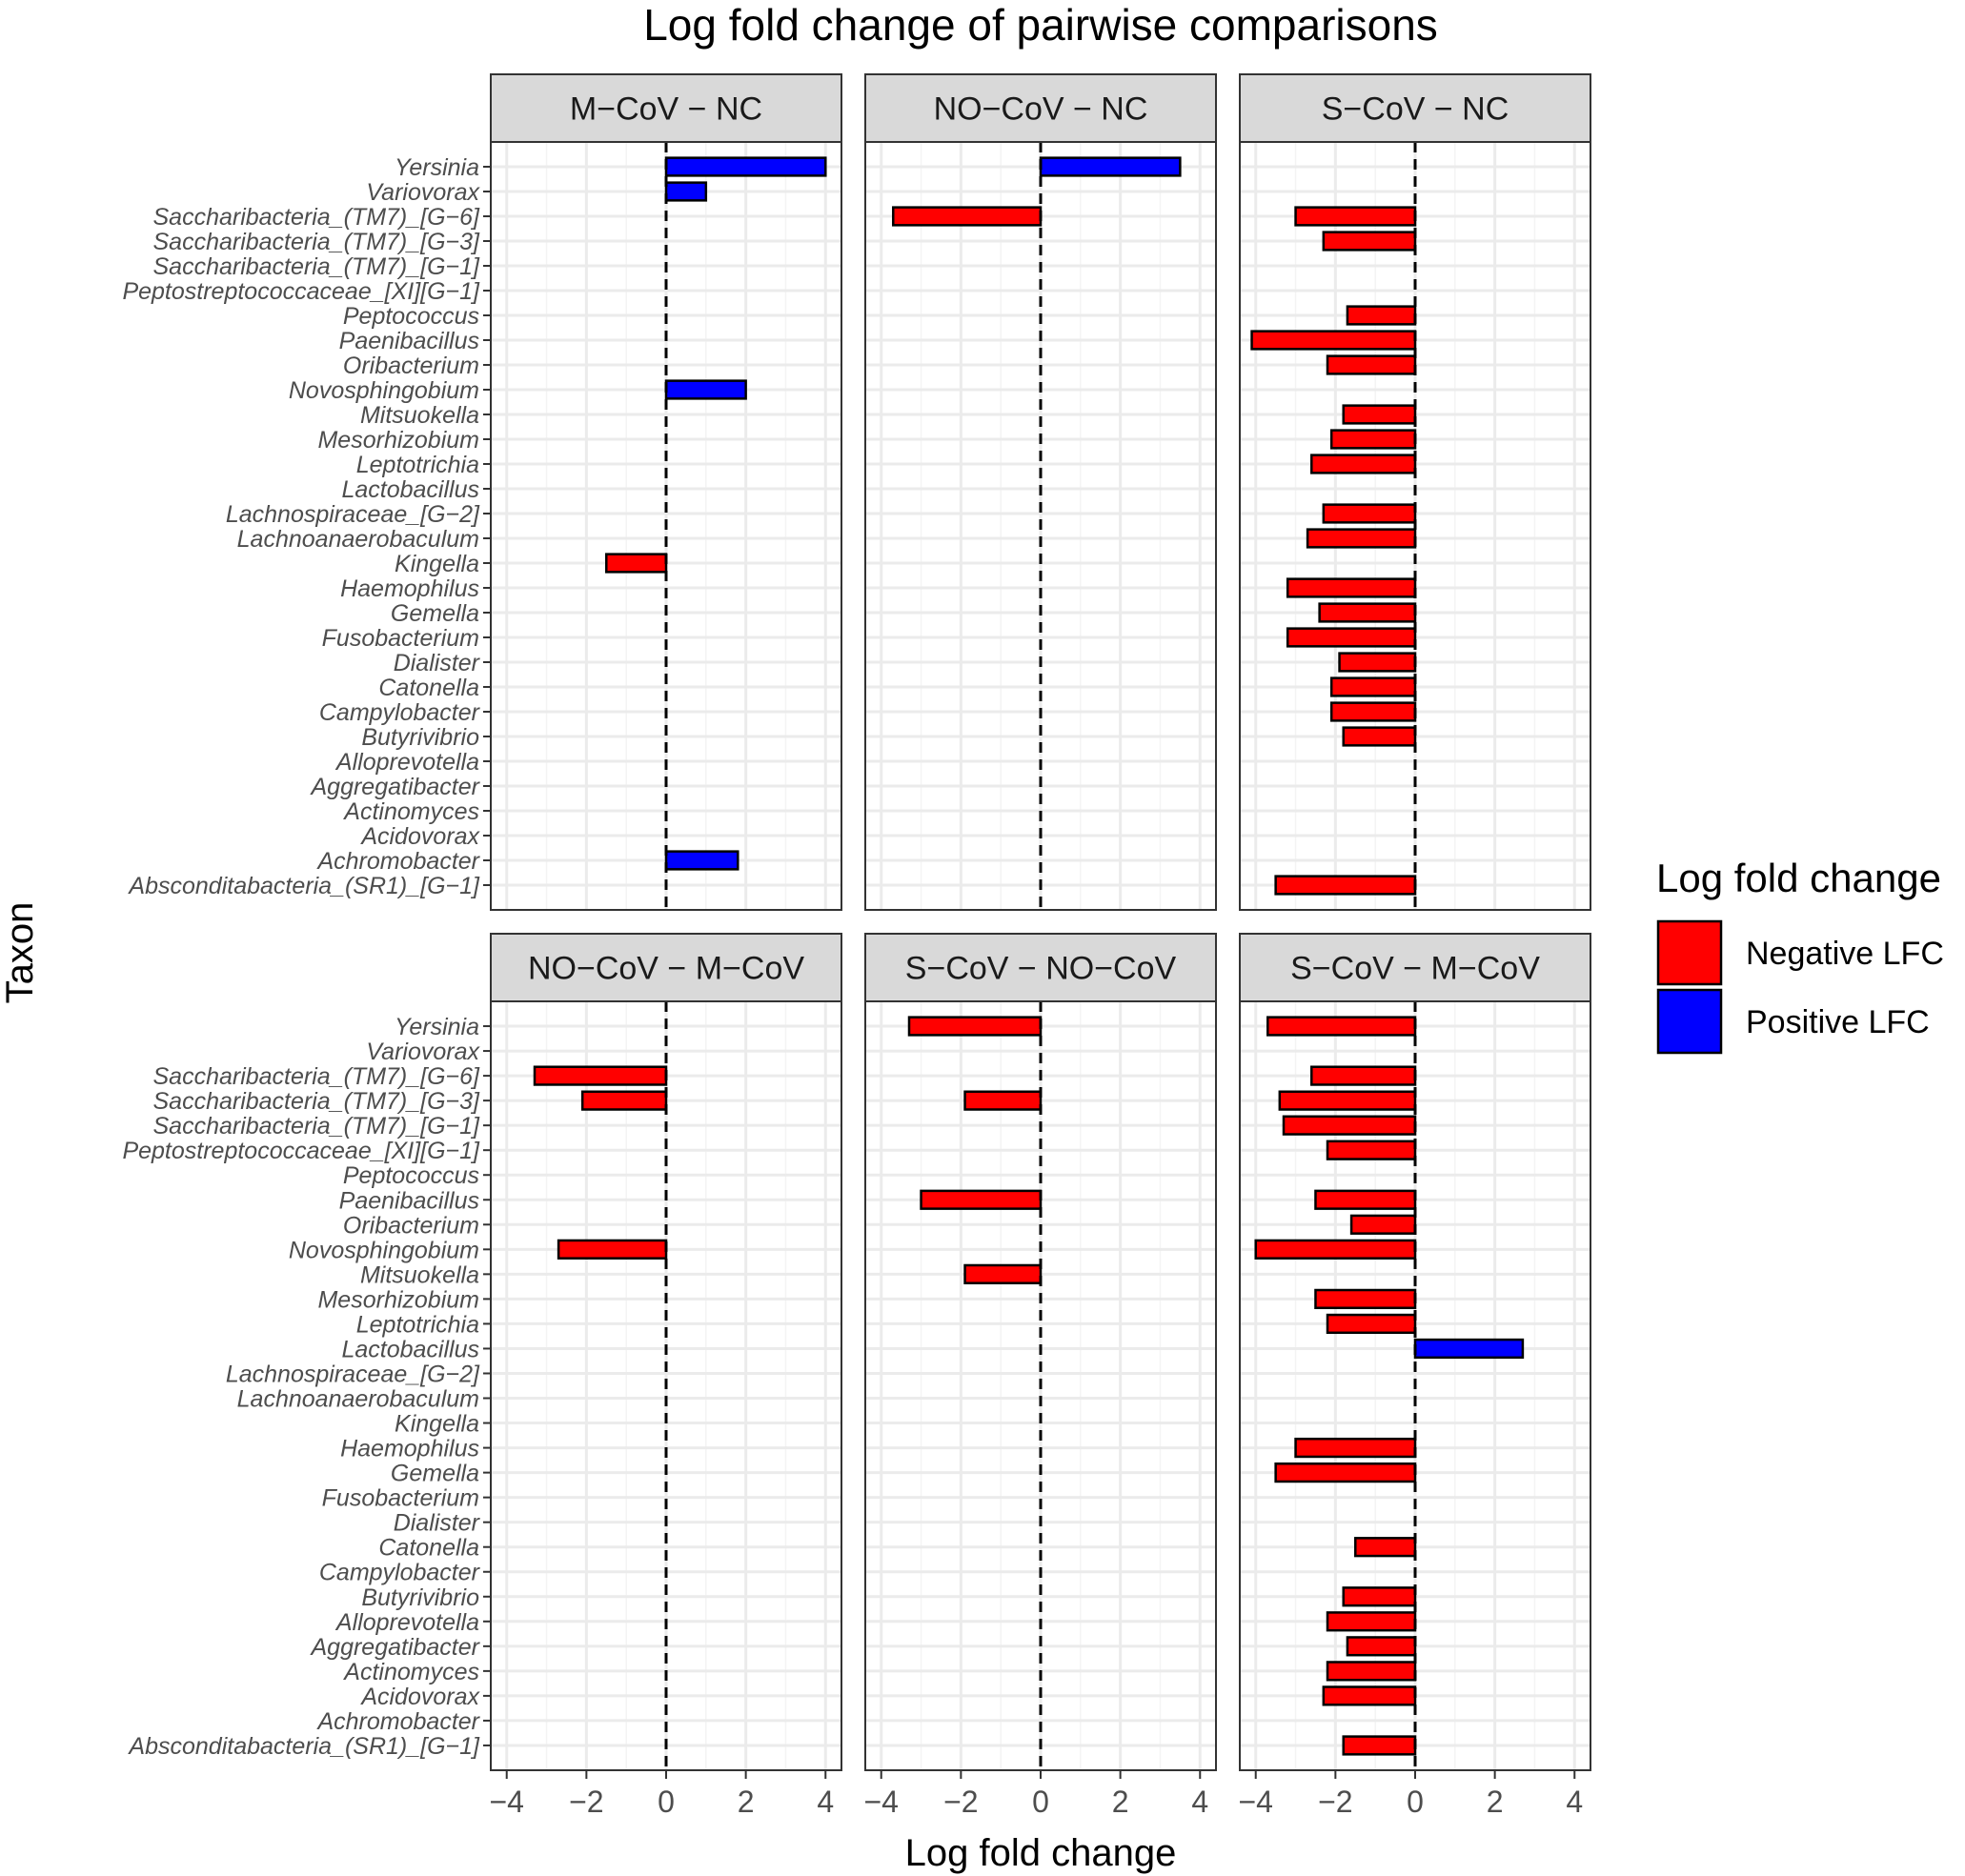  What do you see at coordinates (303, 886) in the screenshot?
I see `taxon-label: Absconditabacteria_(SR1)_[G−1]` at bounding box center [303, 886].